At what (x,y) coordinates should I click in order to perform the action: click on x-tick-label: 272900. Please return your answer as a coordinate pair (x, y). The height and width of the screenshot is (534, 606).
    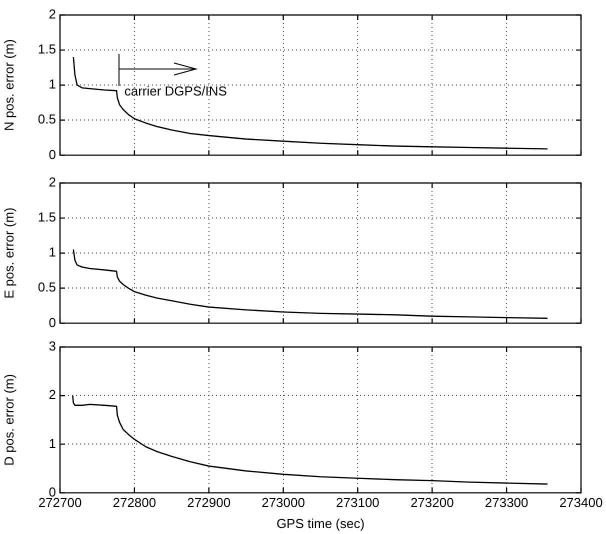
    Looking at the image, I should click on (209, 502).